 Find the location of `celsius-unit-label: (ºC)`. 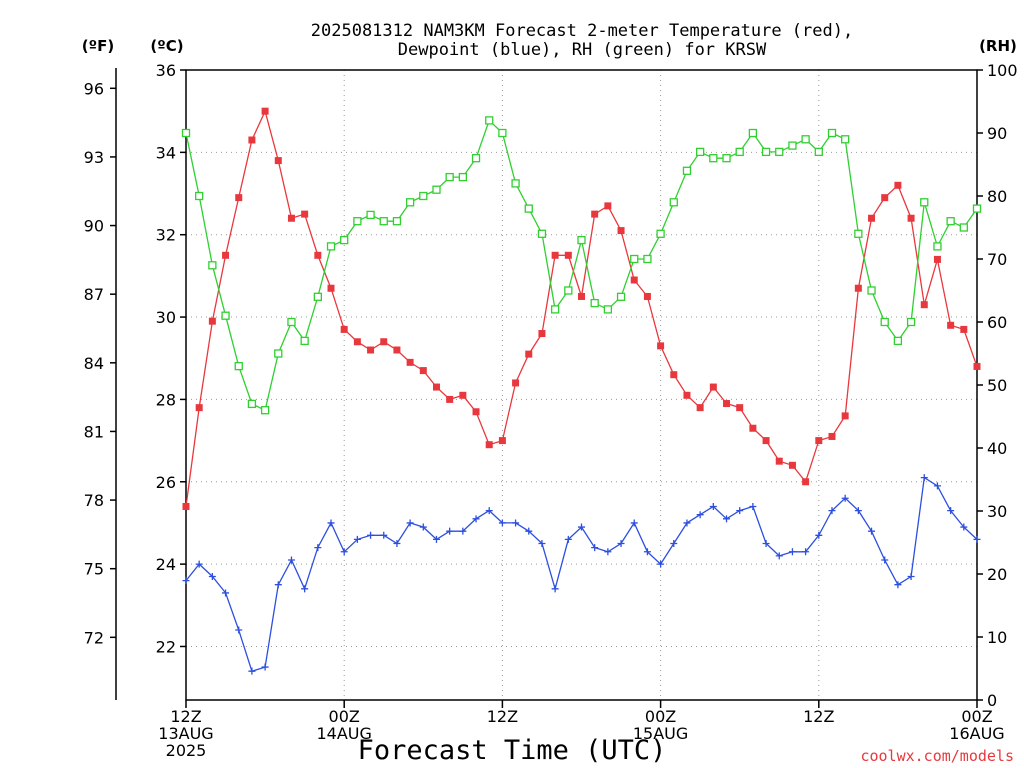

celsius-unit-label: (ºC) is located at coordinates (166, 46).